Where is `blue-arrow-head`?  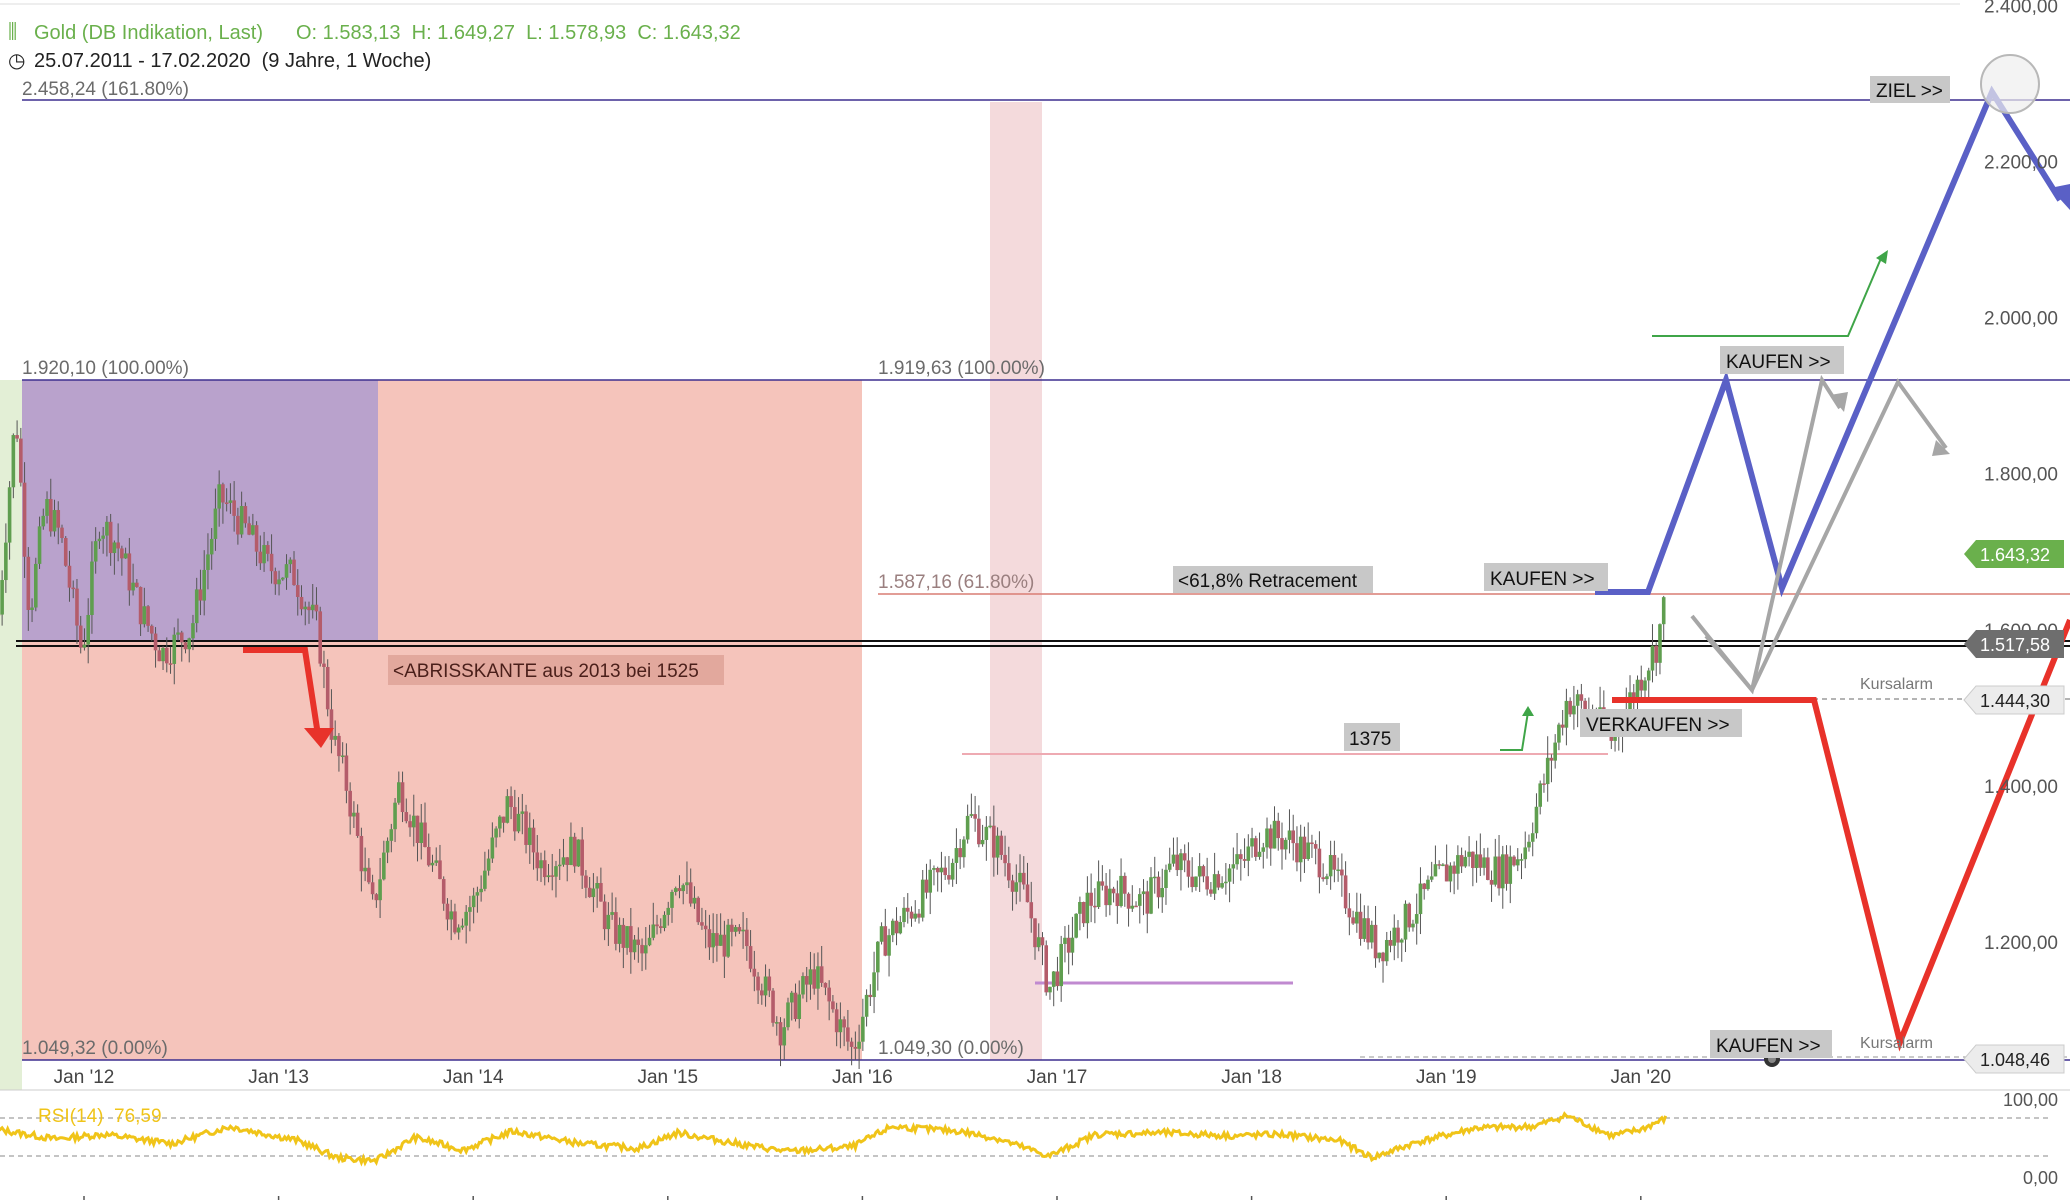 blue-arrow-head is located at coordinates (2060, 197).